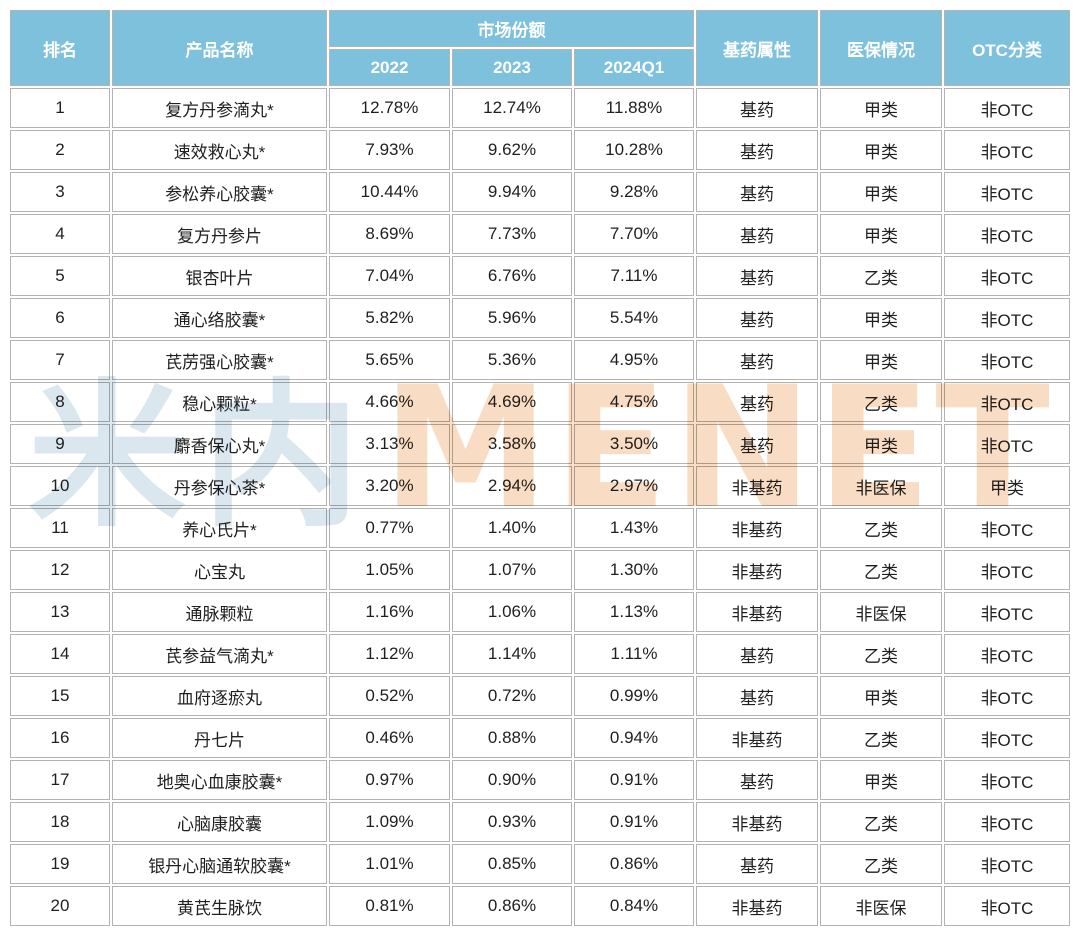 The width and height of the screenshot is (1080, 946). I want to click on table-row: 2 速效救心丸* 7.93% 9.62% 10.28% 基药 甲类 非OTC, so click(540, 150).